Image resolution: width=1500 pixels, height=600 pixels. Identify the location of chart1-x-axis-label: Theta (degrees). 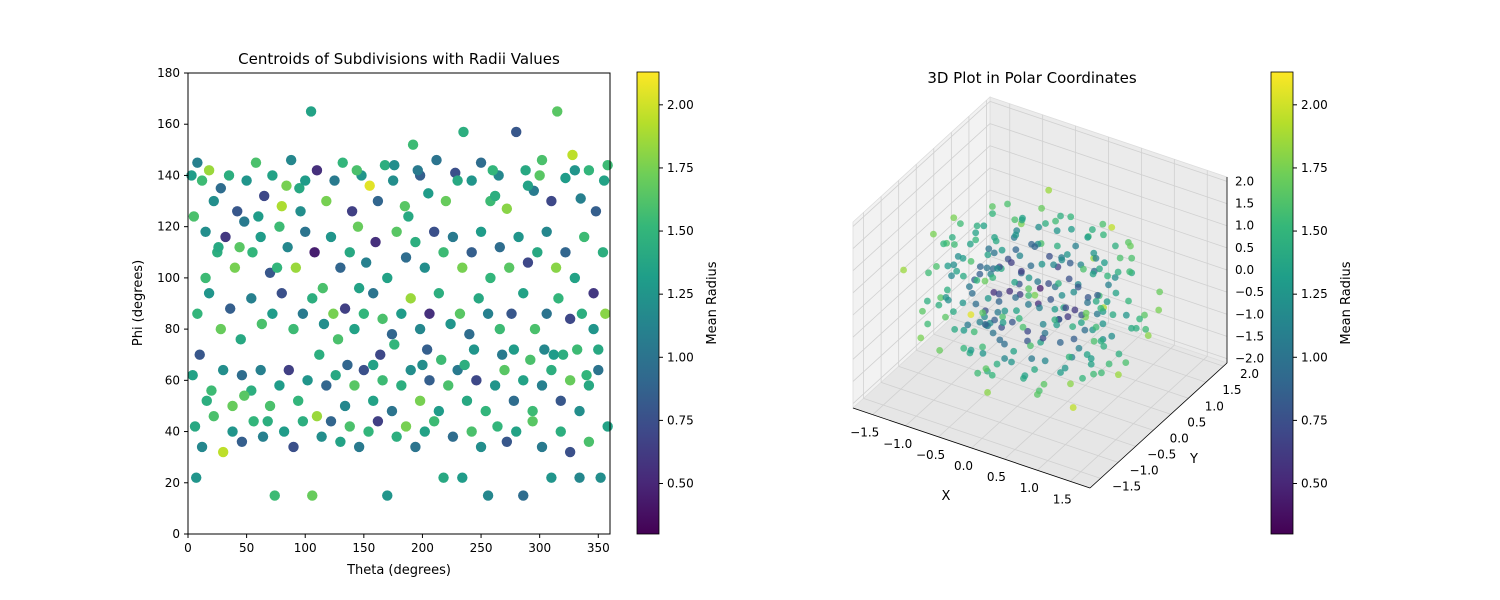
(398, 570).